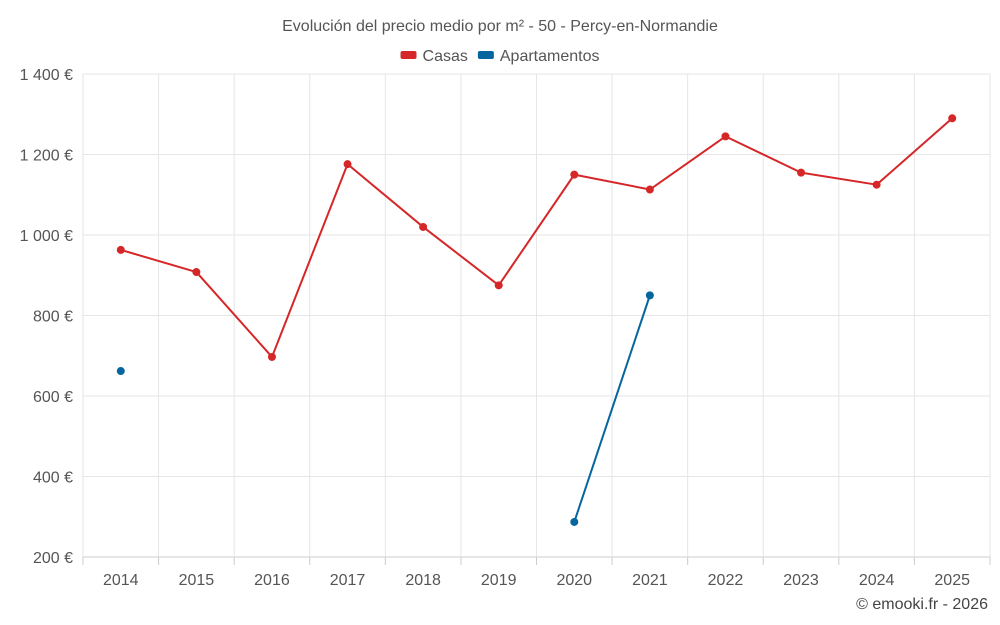  I want to click on x-tick-label: 2014, so click(121, 580).